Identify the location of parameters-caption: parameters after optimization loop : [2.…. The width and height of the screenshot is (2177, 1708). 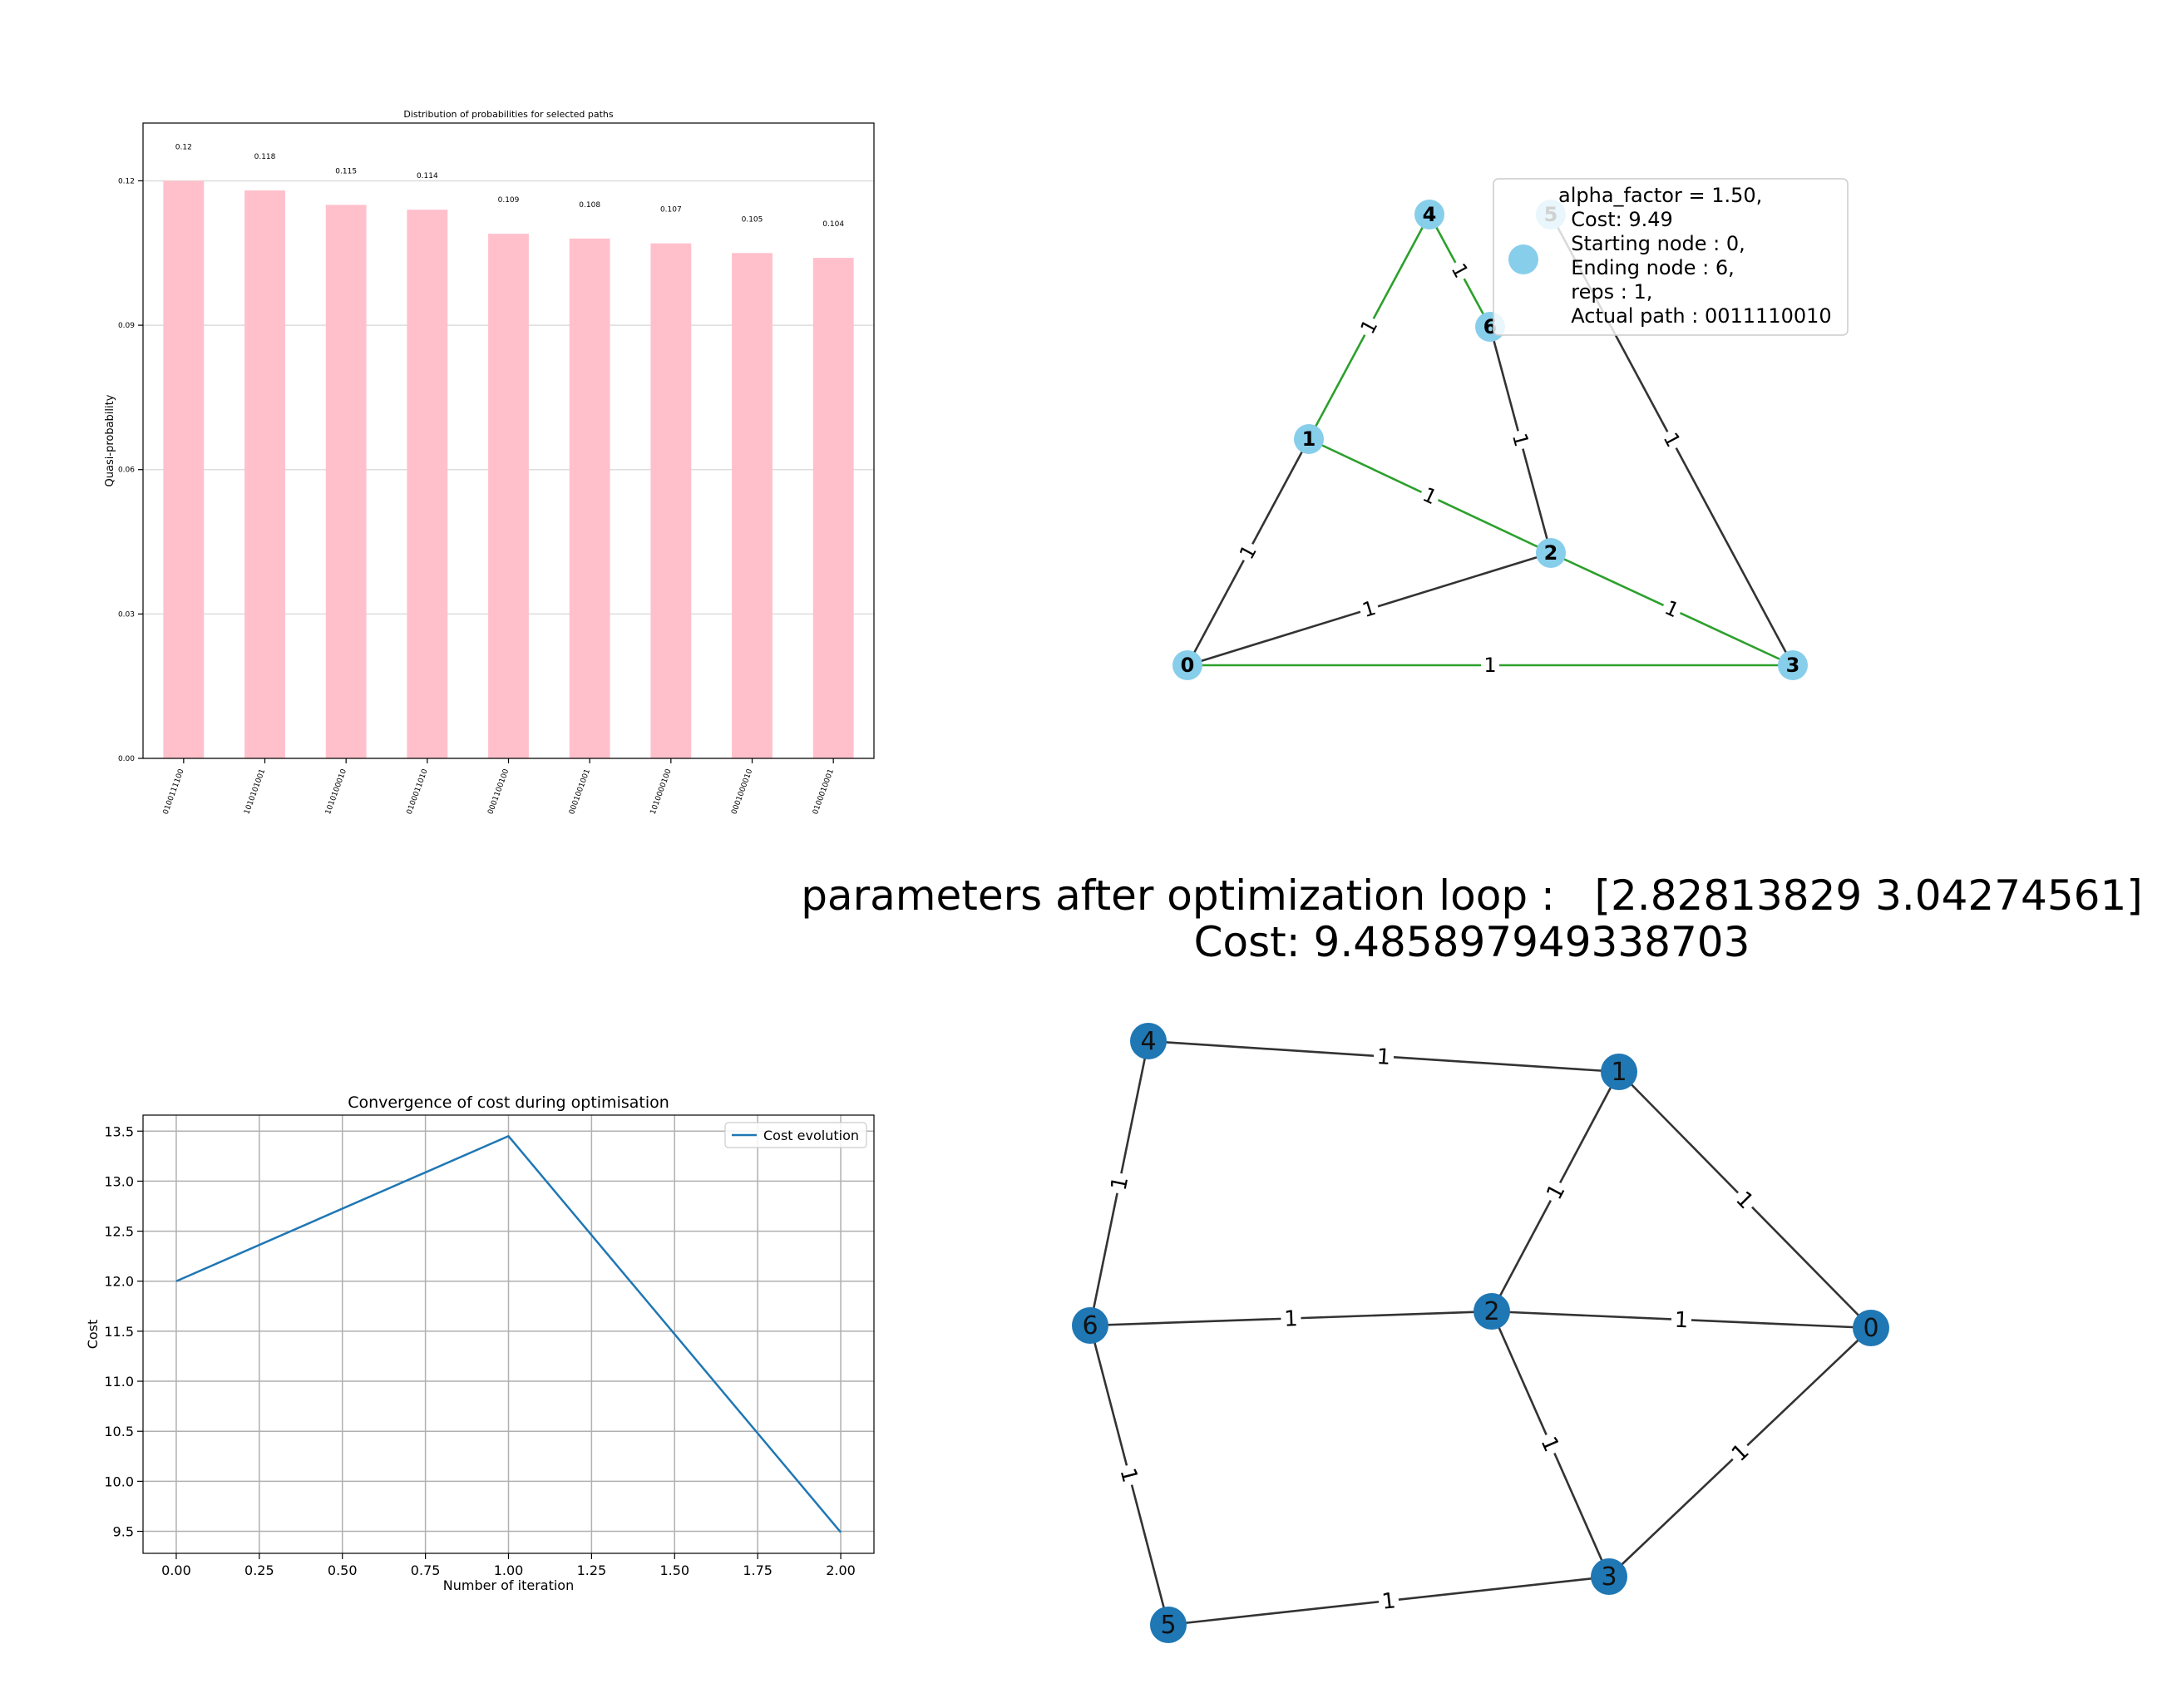
(1472, 895).